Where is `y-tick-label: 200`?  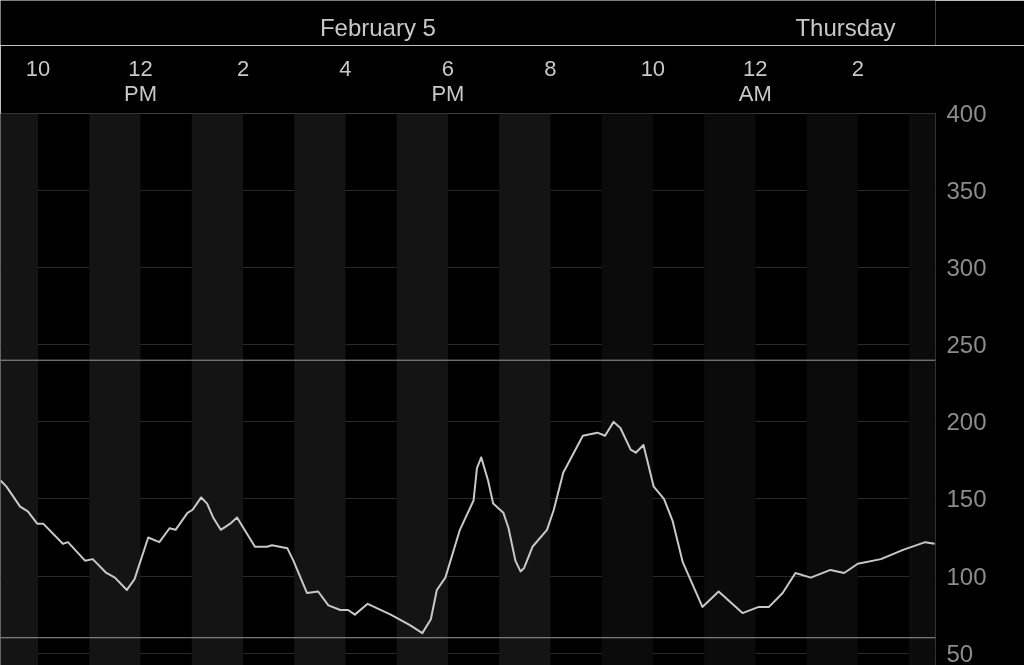 y-tick-label: 200 is located at coordinates (966, 422).